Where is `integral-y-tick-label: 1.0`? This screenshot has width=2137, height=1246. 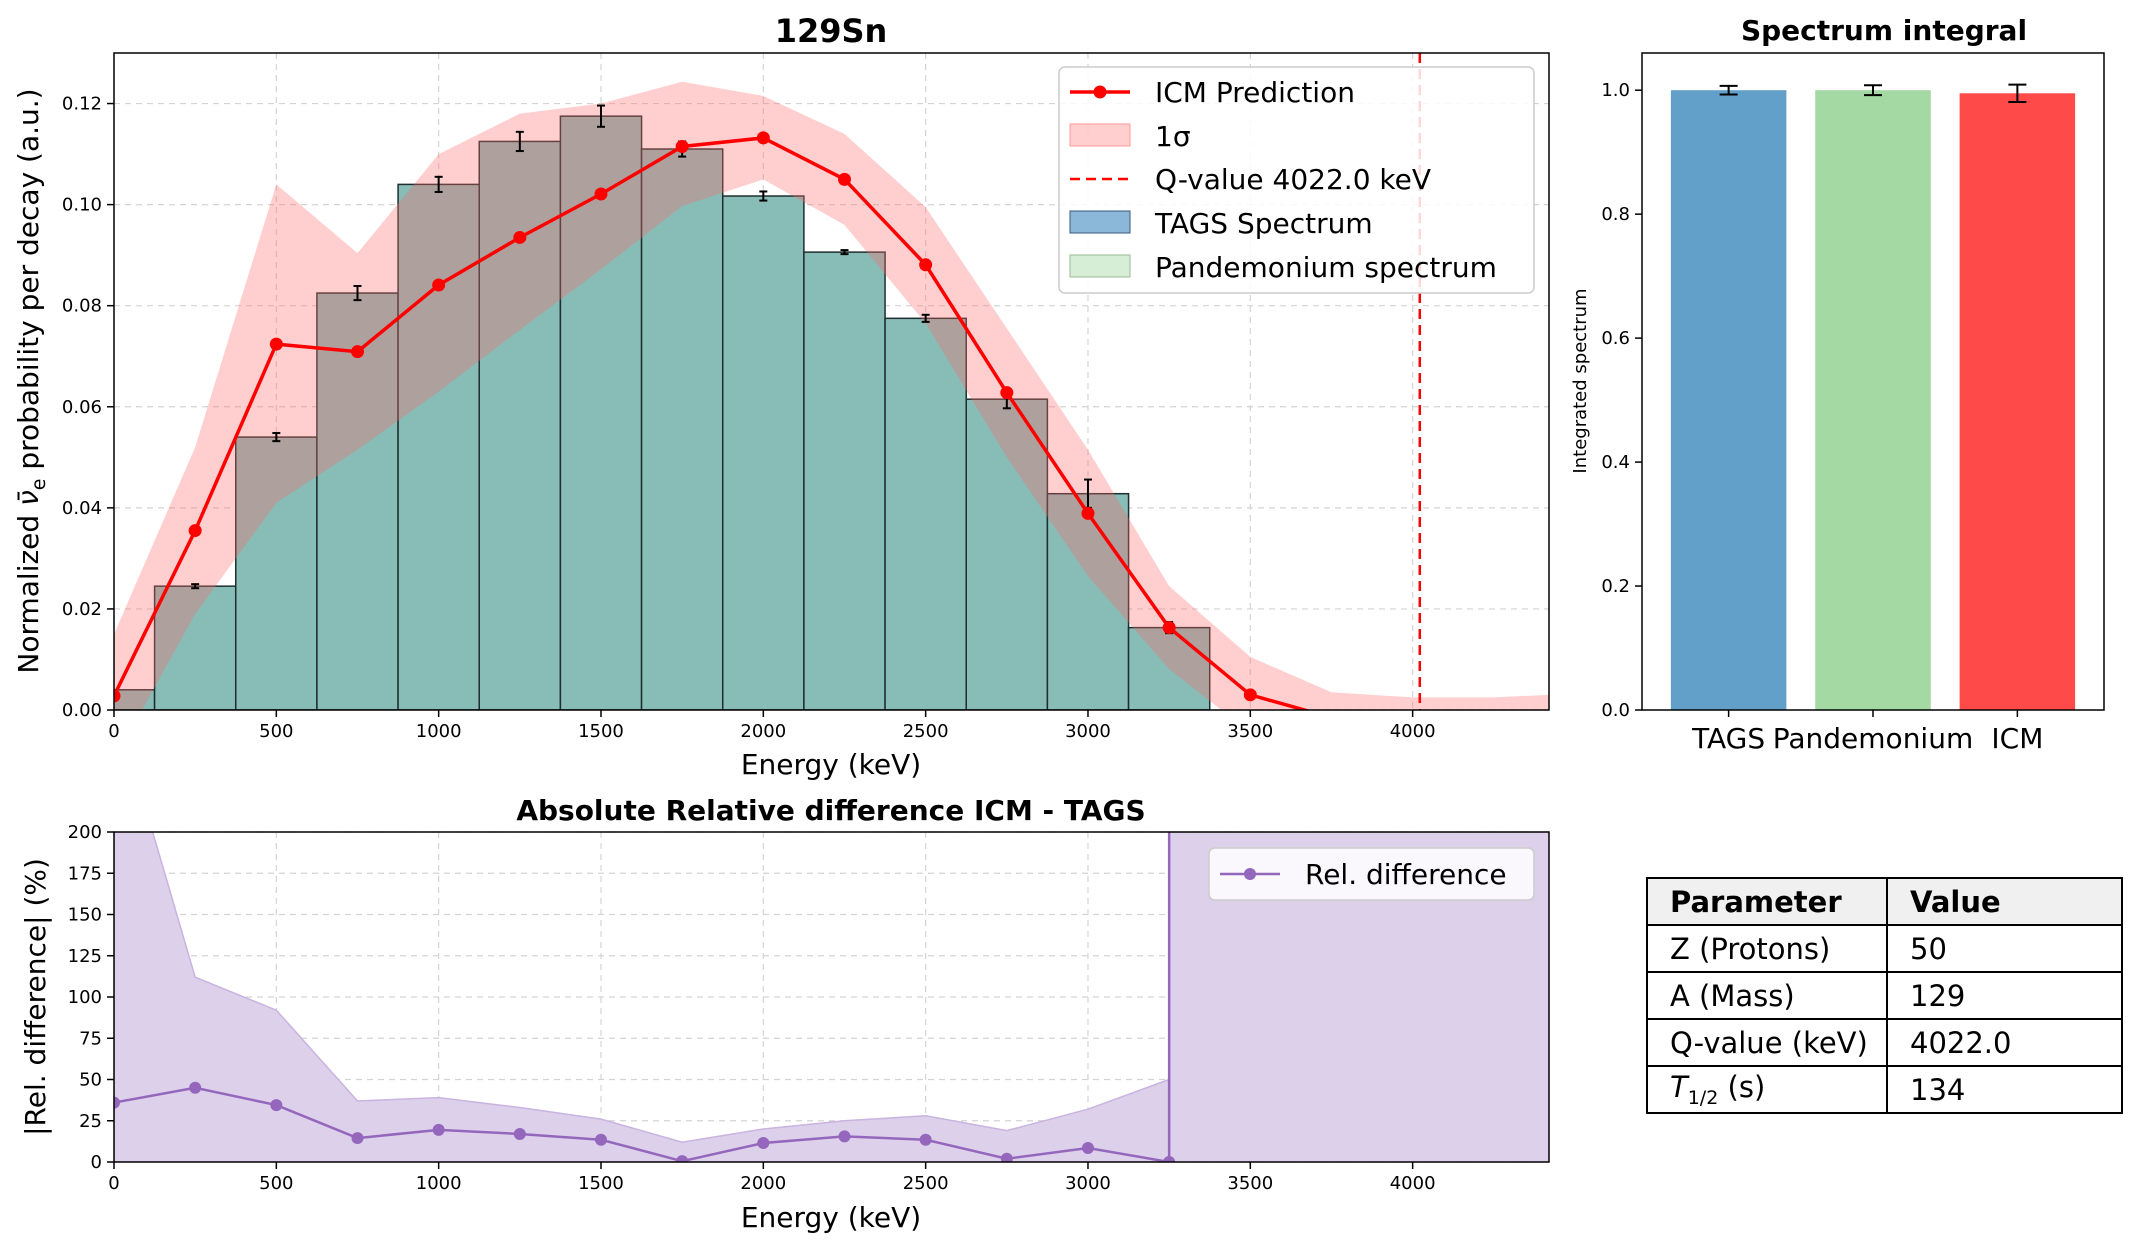 integral-y-tick-label: 1.0 is located at coordinates (1615, 90).